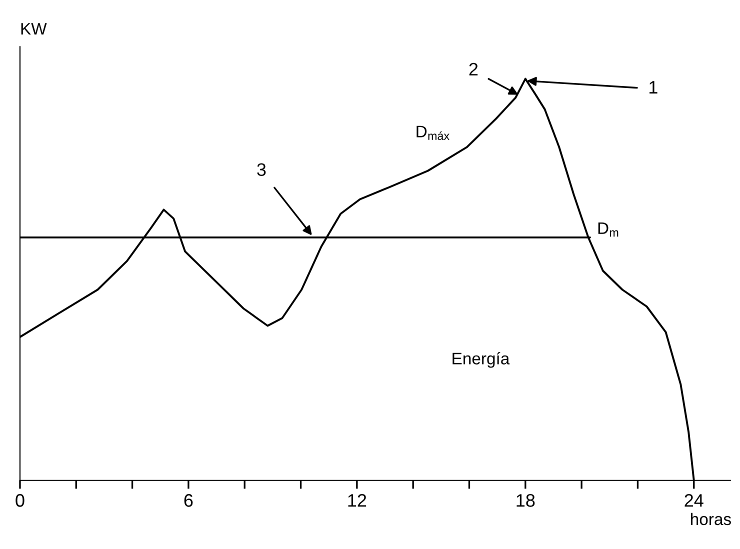 This screenshot has width=740, height=549. What do you see at coordinates (694, 500) in the screenshot?
I see `x-tick-label: 24` at bounding box center [694, 500].